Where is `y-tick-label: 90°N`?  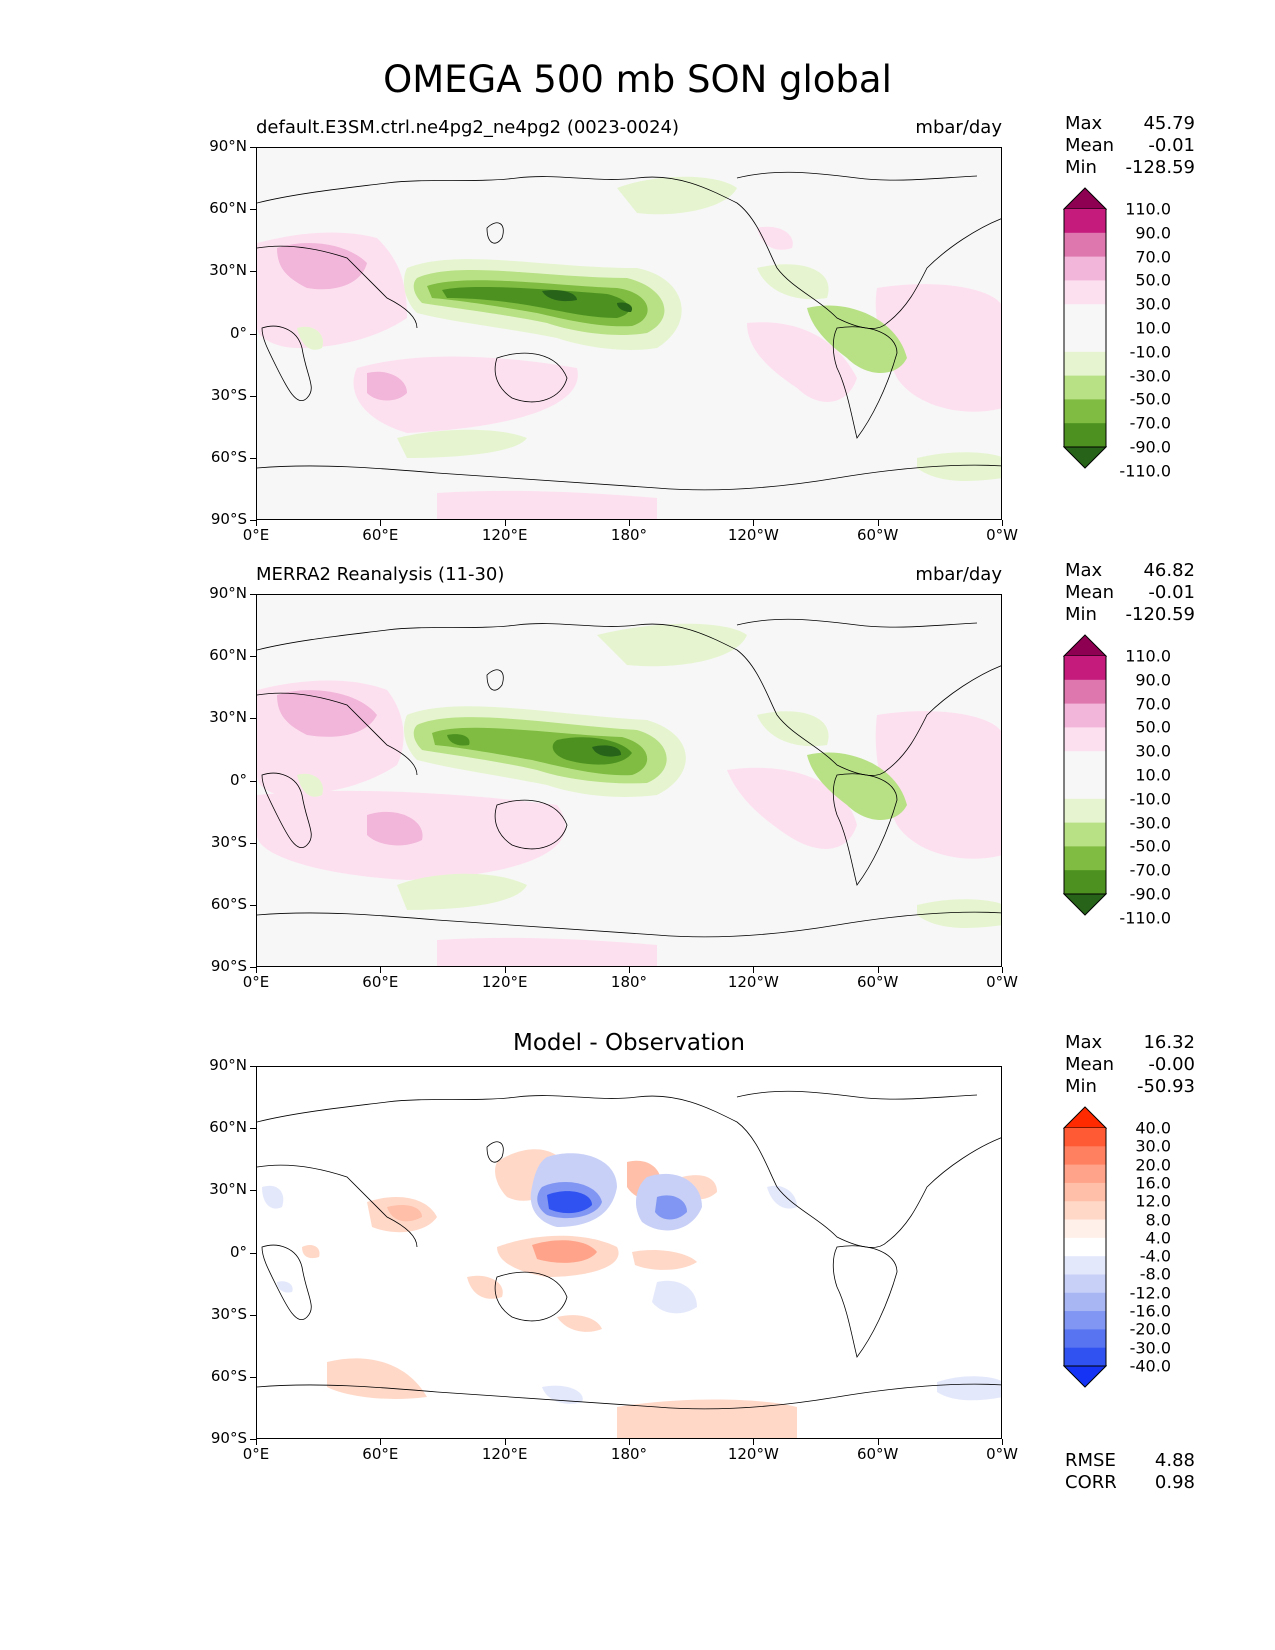 y-tick-label: 90°N is located at coordinates (228, 146).